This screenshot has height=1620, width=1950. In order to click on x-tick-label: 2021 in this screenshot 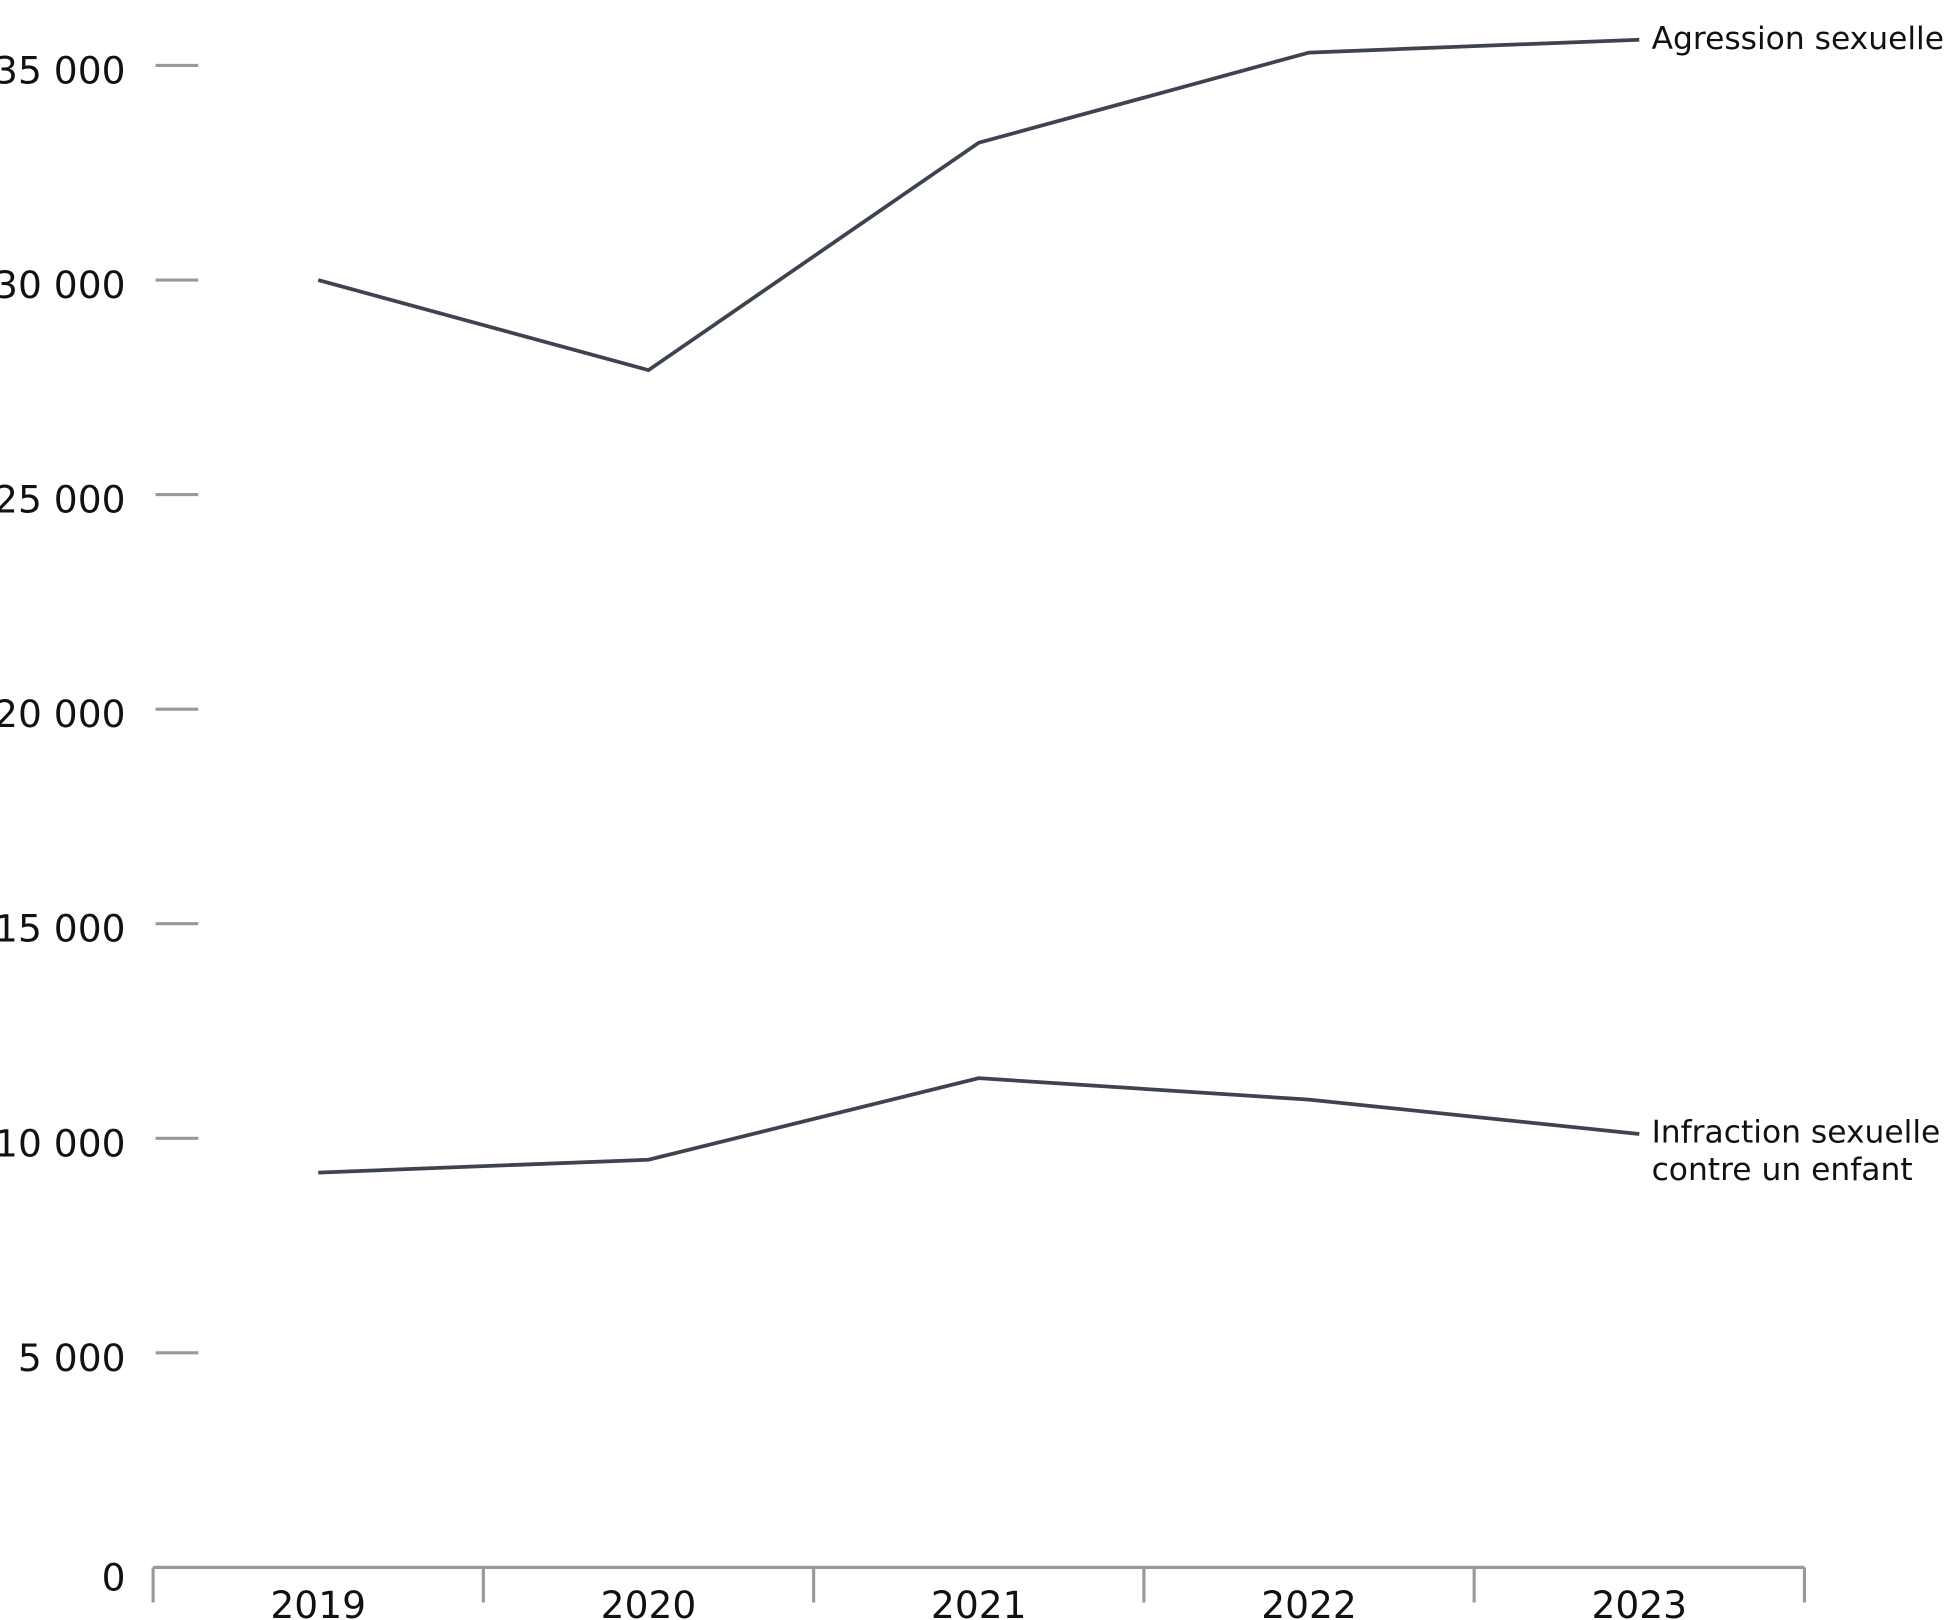, I will do `click(979, 1601)`.